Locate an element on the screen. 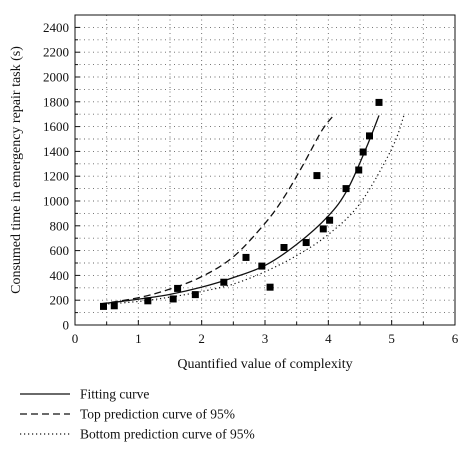 Image resolution: width=474 pixels, height=460 pixels. x-tick-label: 2 is located at coordinates (201, 338).